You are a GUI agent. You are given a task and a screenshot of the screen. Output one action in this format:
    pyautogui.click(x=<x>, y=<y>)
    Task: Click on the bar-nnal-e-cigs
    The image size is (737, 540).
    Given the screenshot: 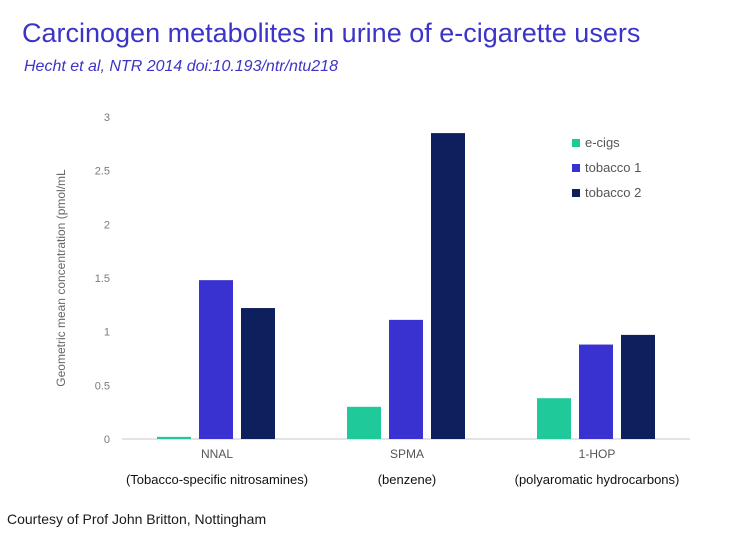 What is the action you would take?
    pyautogui.click(x=174, y=437)
    